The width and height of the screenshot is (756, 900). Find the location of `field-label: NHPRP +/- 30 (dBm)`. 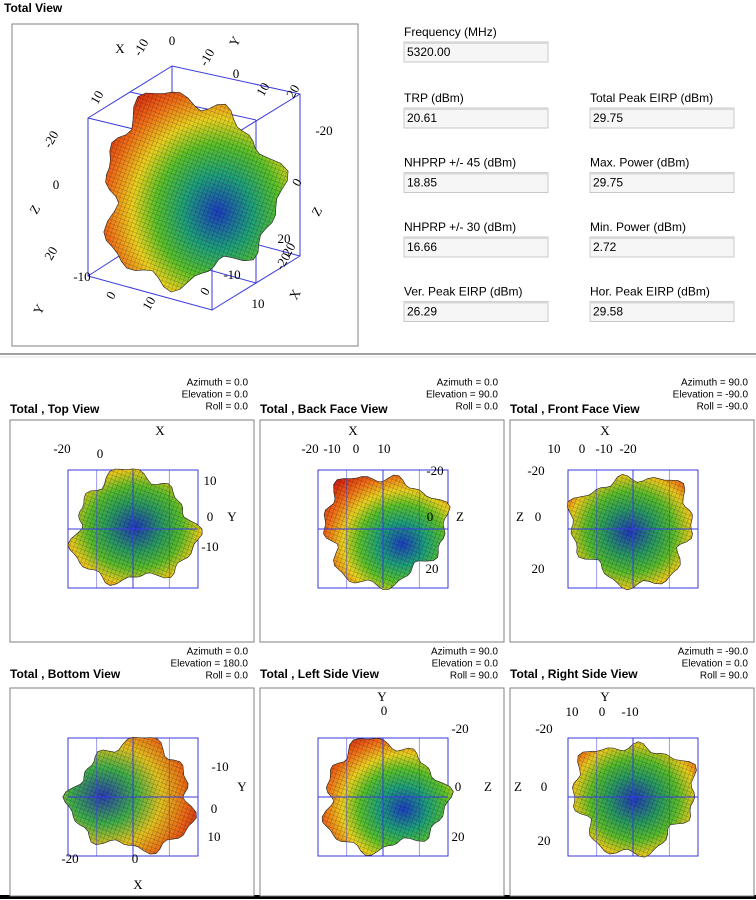

field-label: NHPRP +/- 30 (dBm) is located at coordinates (460, 227).